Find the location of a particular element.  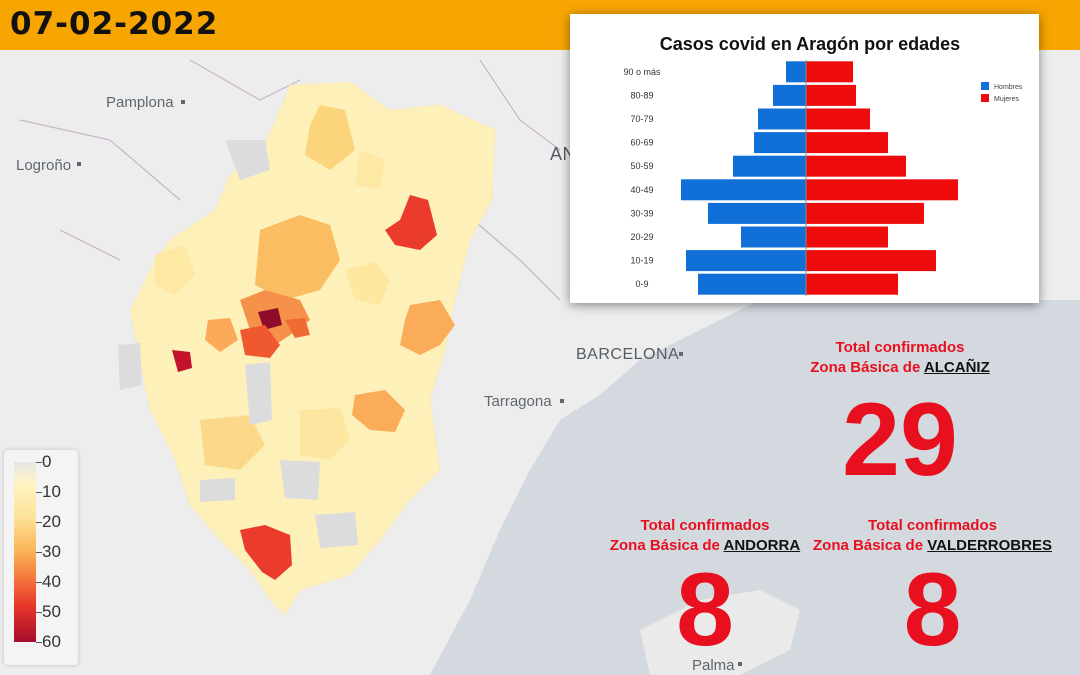

legend-label: 0 is located at coordinates (47, 461).